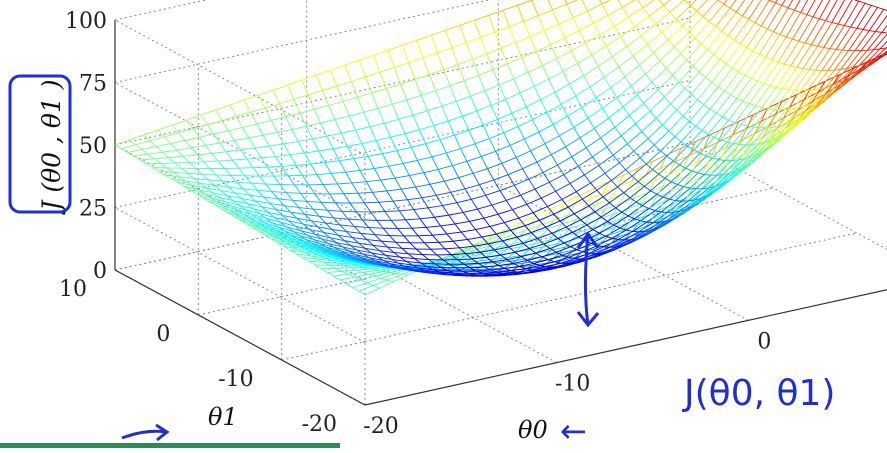  I want to click on z-tick-label: 0, so click(100, 271).